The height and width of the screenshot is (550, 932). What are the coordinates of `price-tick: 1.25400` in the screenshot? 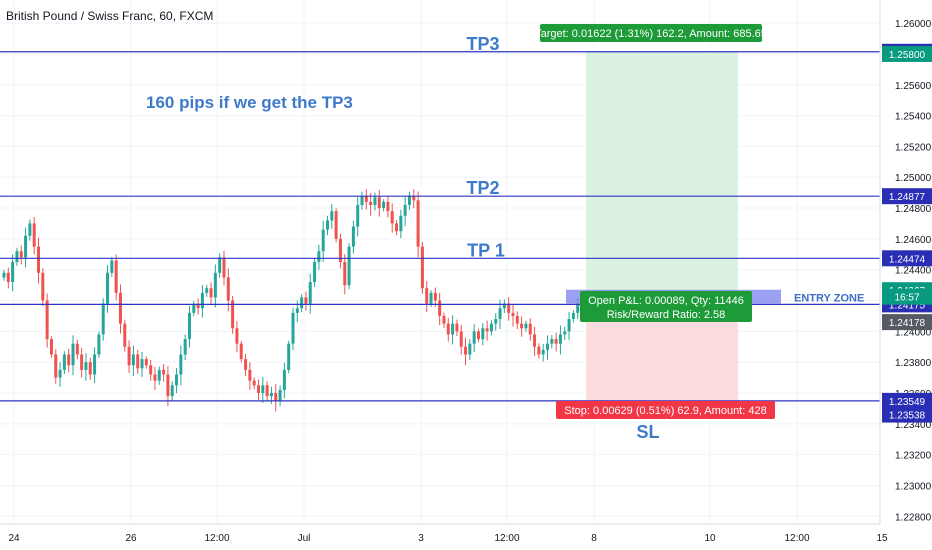 It's located at (913, 117).